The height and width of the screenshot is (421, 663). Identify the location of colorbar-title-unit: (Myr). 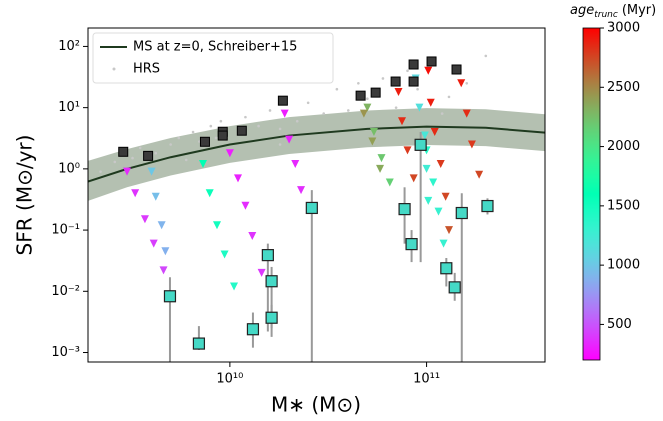
(639, 10).